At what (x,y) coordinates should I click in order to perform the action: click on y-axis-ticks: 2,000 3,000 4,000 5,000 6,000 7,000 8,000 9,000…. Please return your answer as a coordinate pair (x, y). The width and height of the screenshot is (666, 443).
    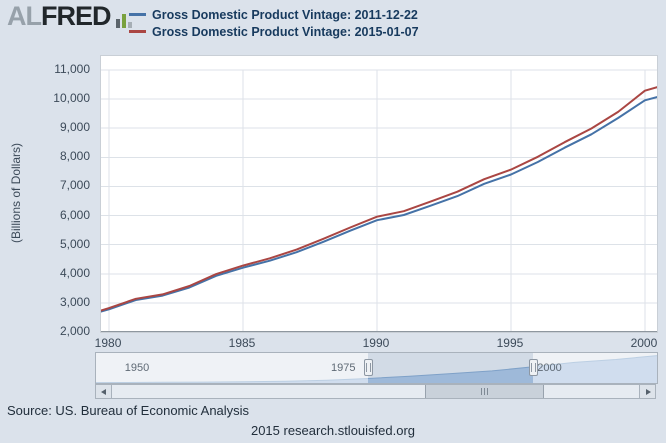
    Looking at the image, I should click on (61, 196).